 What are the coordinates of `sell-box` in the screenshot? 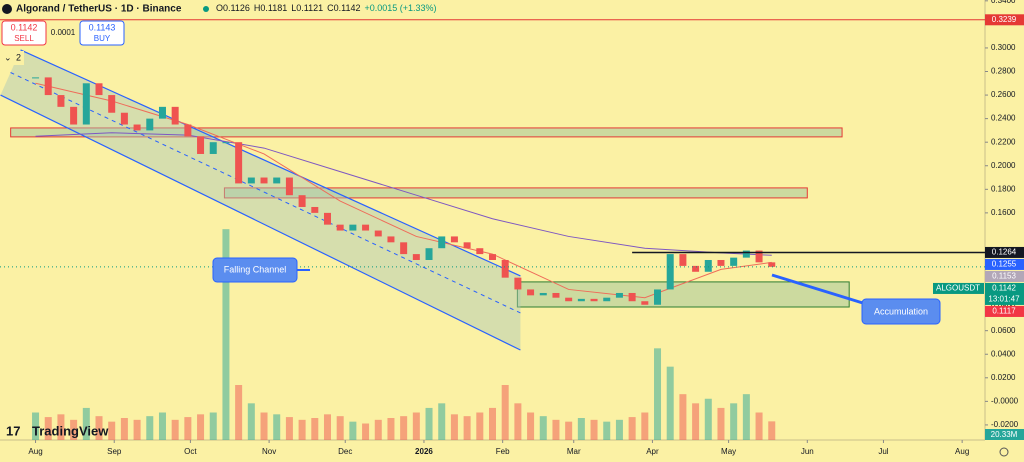 It's located at (24, 33).